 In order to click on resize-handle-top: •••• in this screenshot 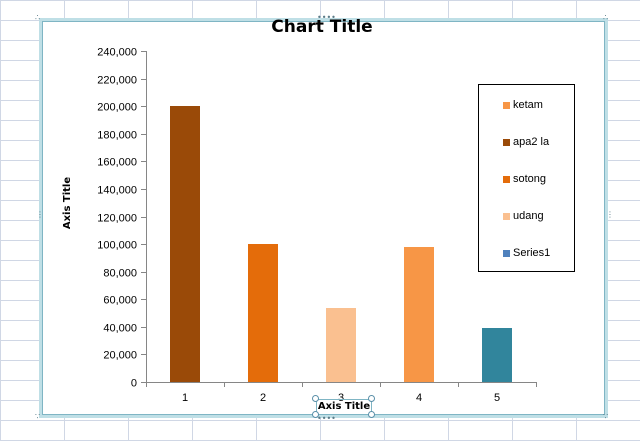, I will do `click(326, 17)`.